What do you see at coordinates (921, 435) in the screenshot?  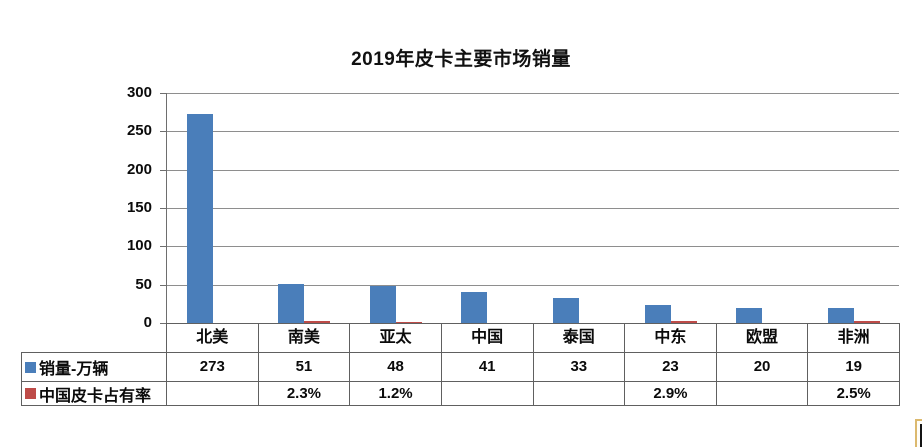 I see `watermark-bar` at bounding box center [921, 435].